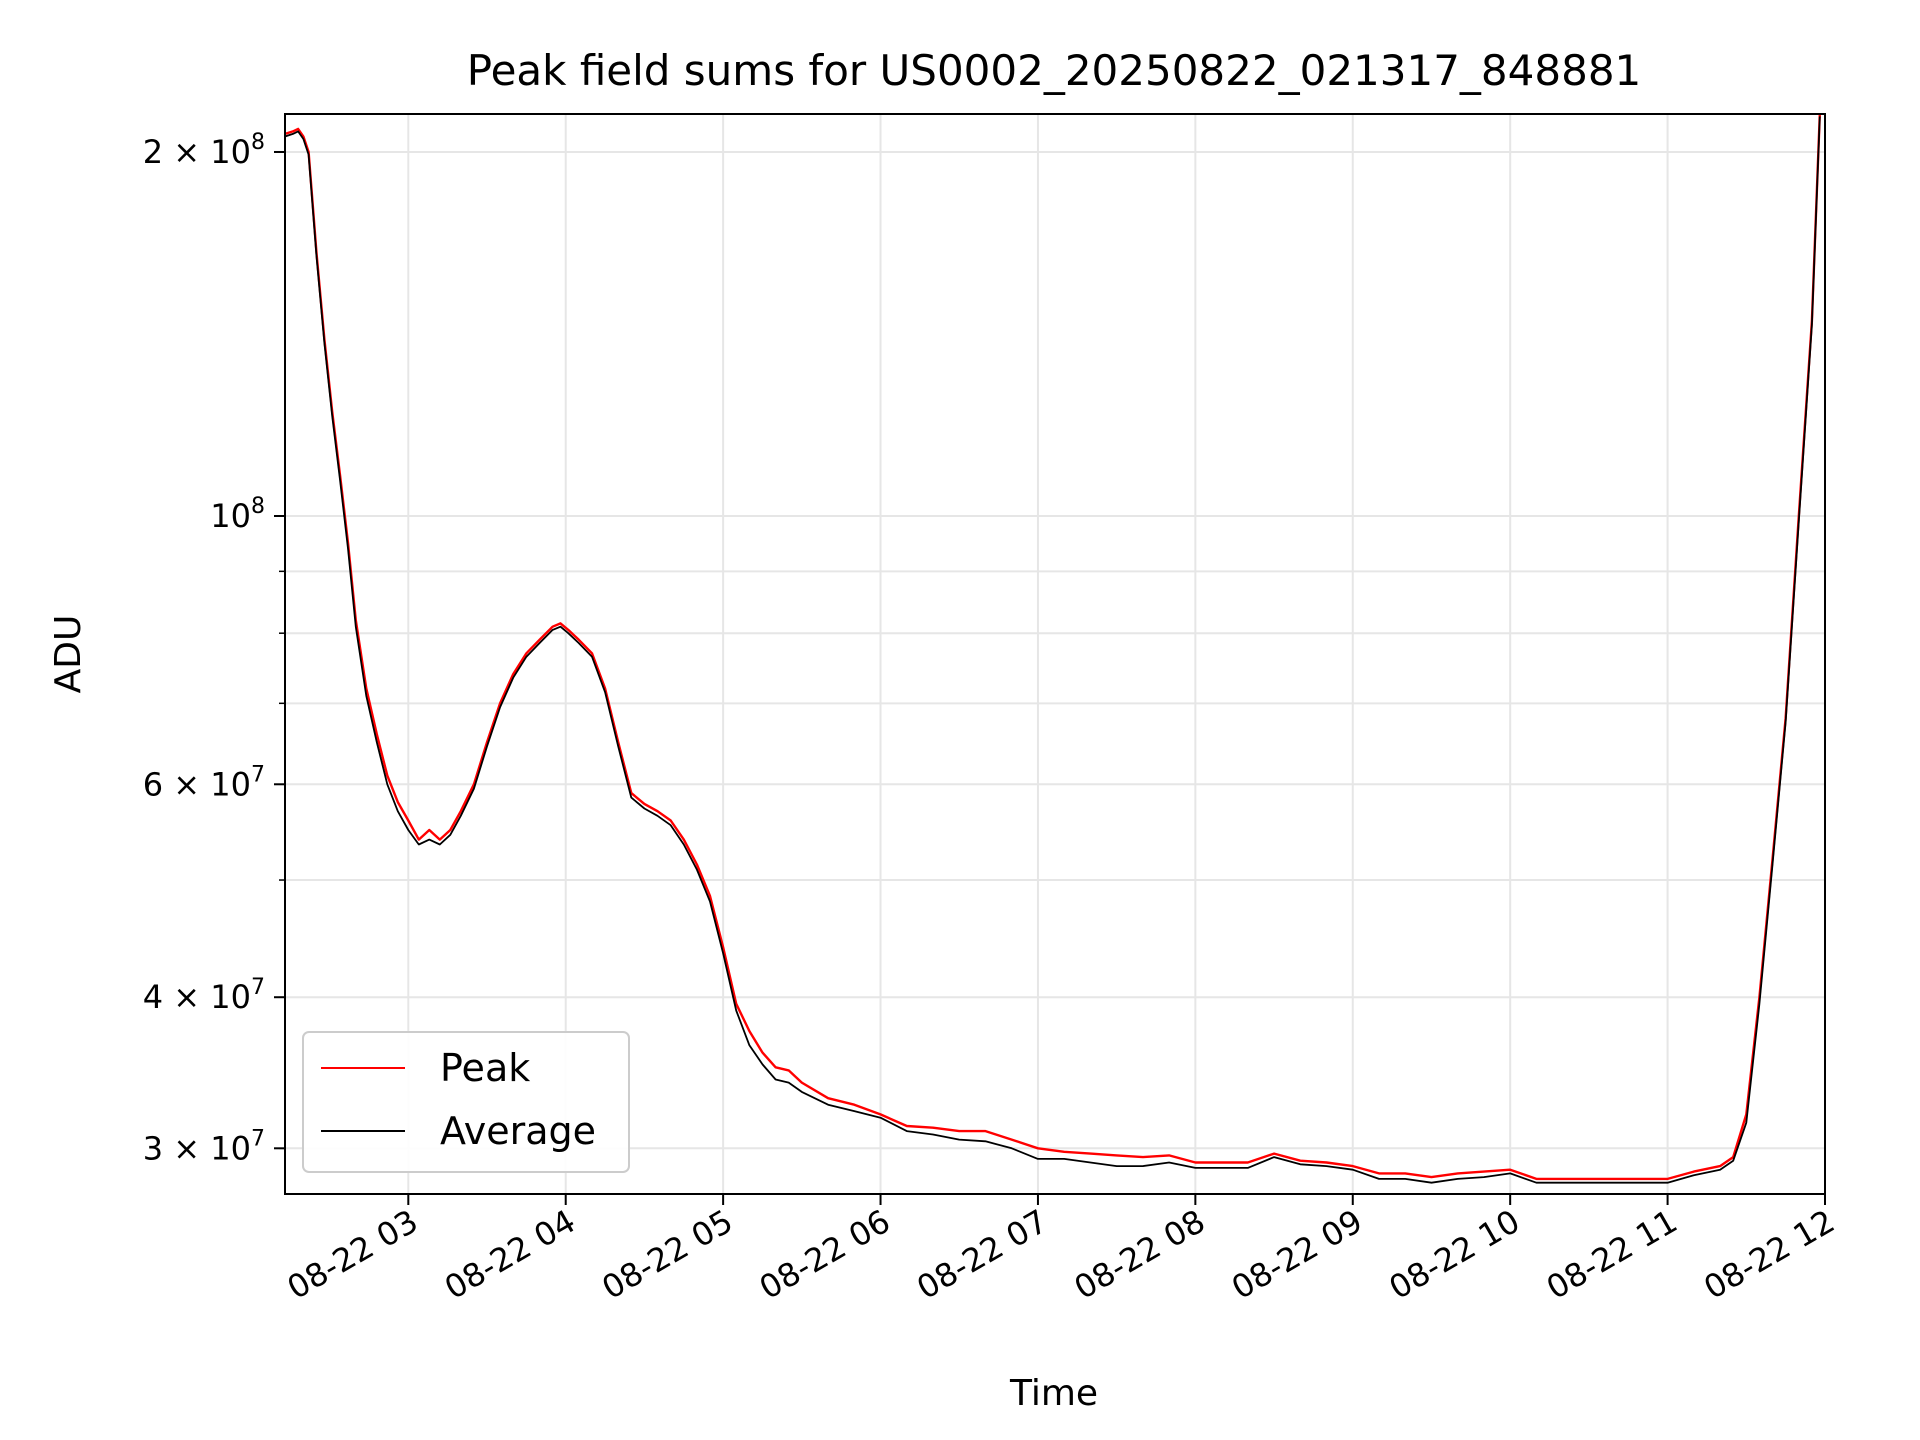 This screenshot has width=1920, height=1440. What do you see at coordinates (510, 1254) in the screenshot?
I see `x-tick-label: 08-22 04` at bounding box center [510, 1254].